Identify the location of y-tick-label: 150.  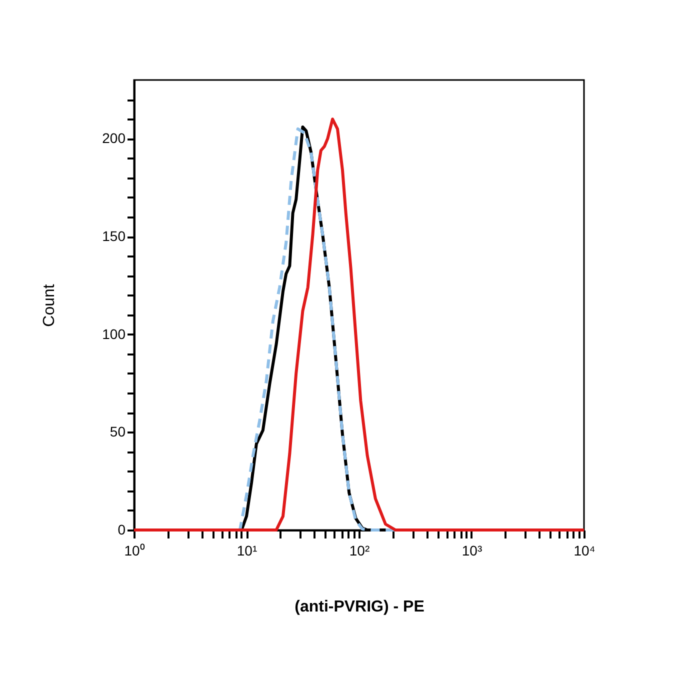
(114, 236).